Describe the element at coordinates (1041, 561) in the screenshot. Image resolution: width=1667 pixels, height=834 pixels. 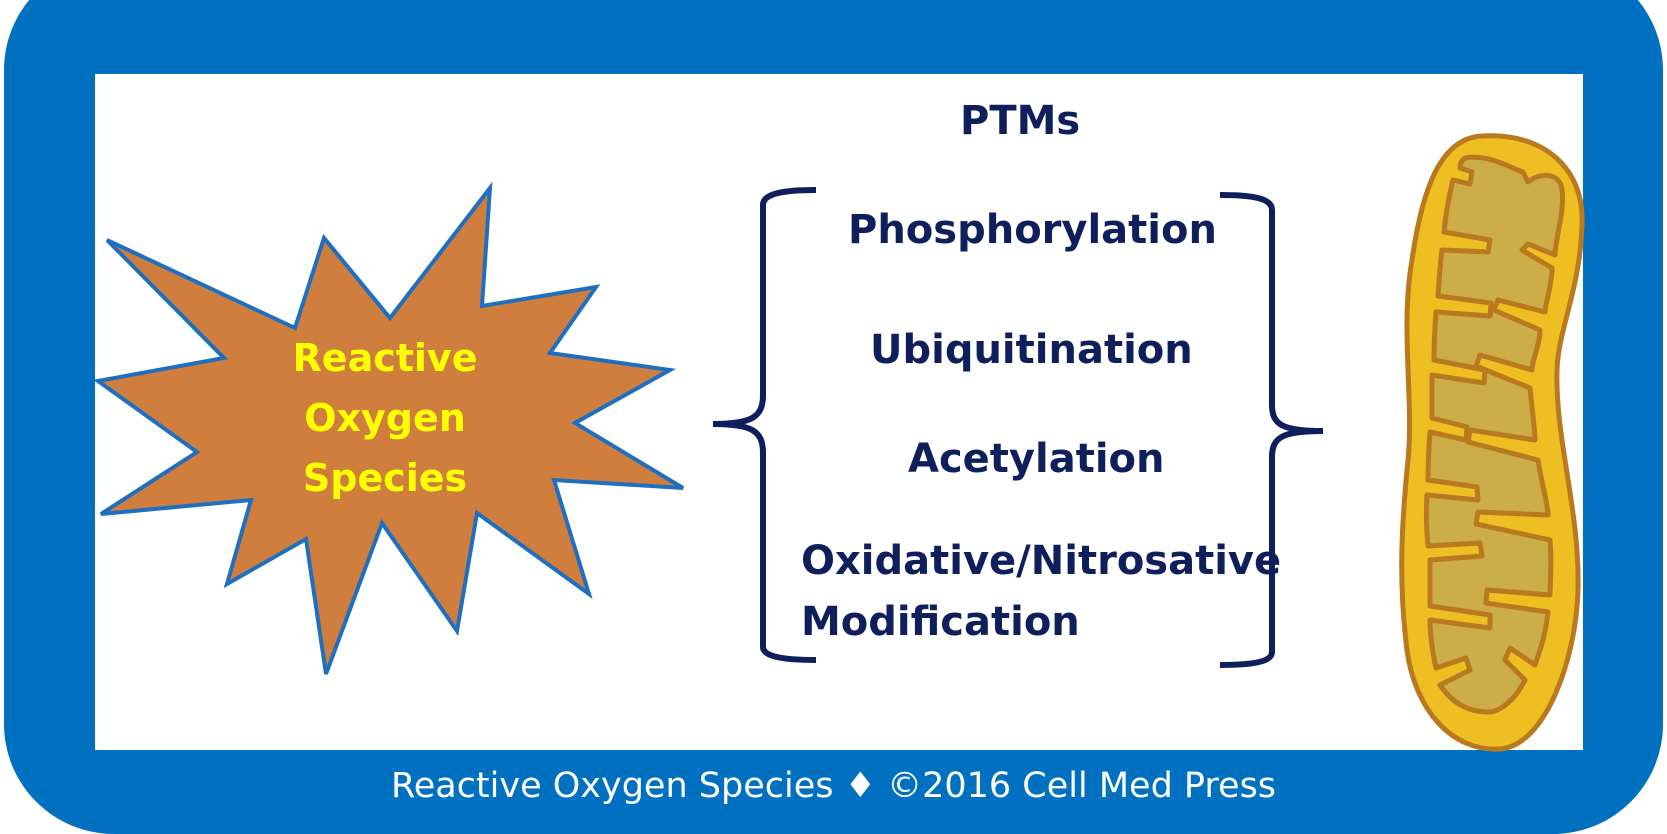
I see `modification-line: Oxidative/Nitrosative` at that location.